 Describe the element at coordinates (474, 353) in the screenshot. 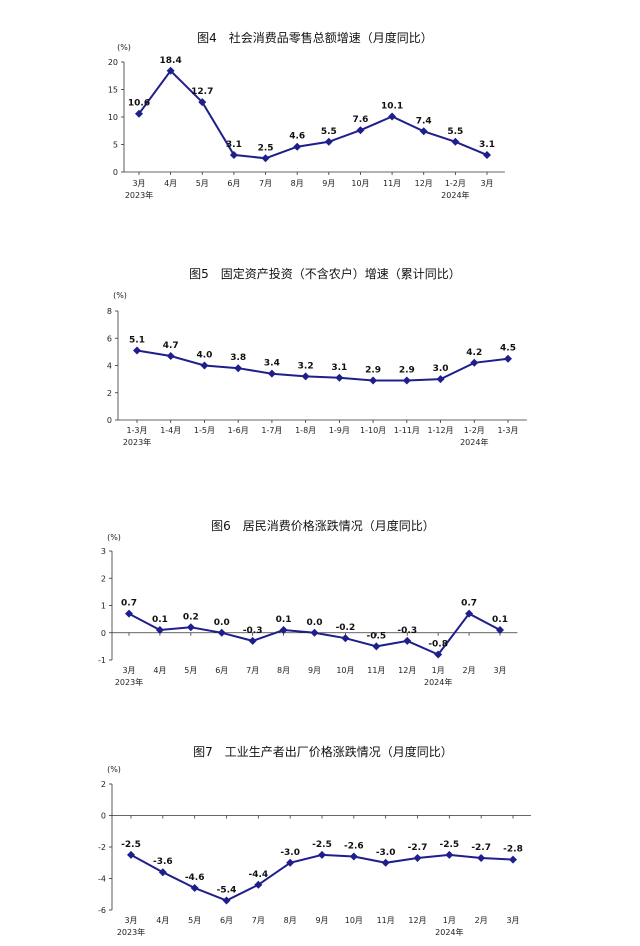

I see `data-label: 4.2` at that location.